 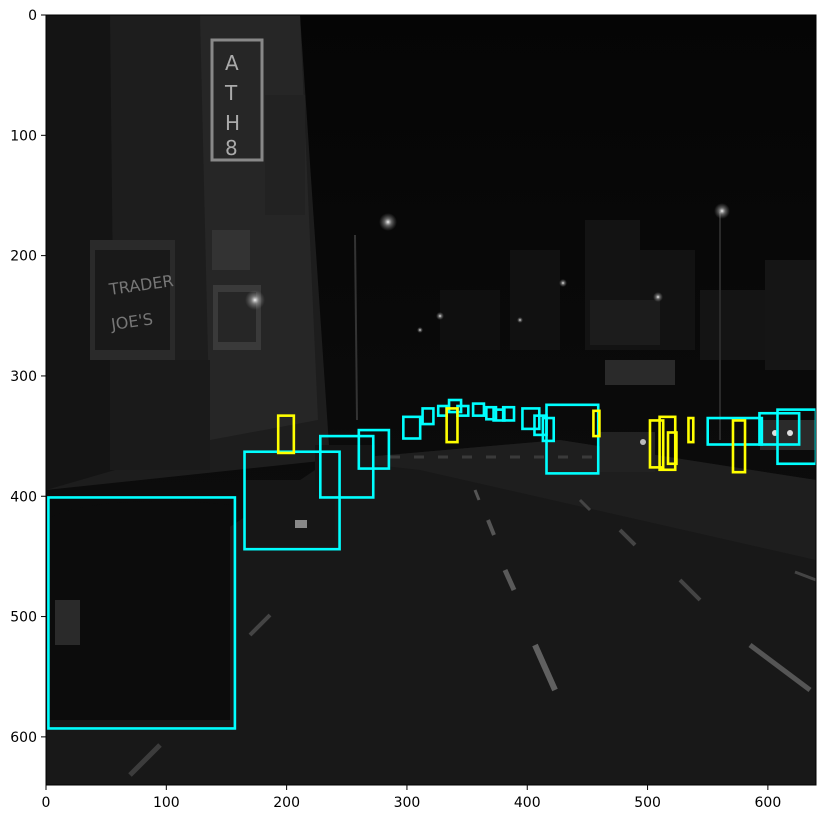 What do you see at coordinates (23, 738) in the screenshot?
I see `y-tick-label: 600` at bounding box center [23, 738].